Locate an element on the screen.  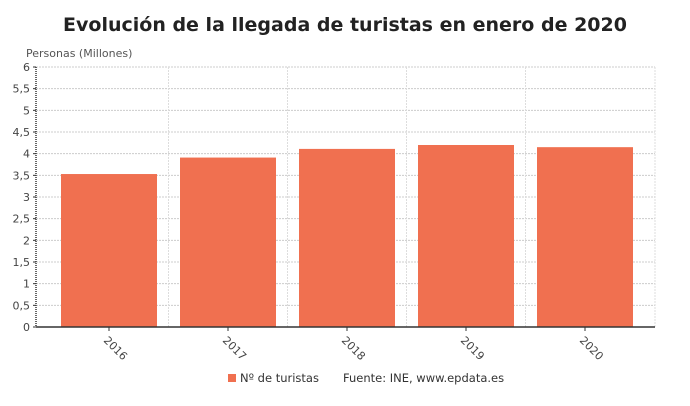
legend-label: Nº de turistas is located at coordinates (279, 378).